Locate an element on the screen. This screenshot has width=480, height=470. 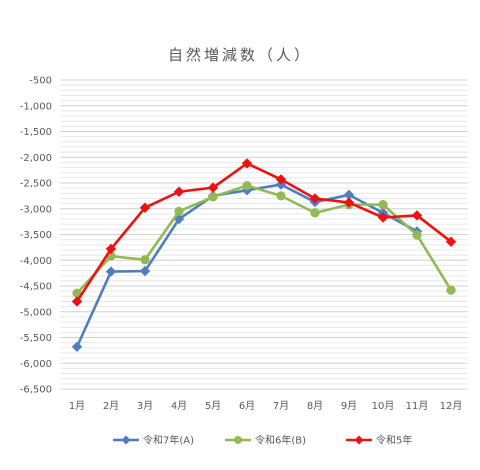
x-tick-label: 1月 is located at coordinates (77, 406).